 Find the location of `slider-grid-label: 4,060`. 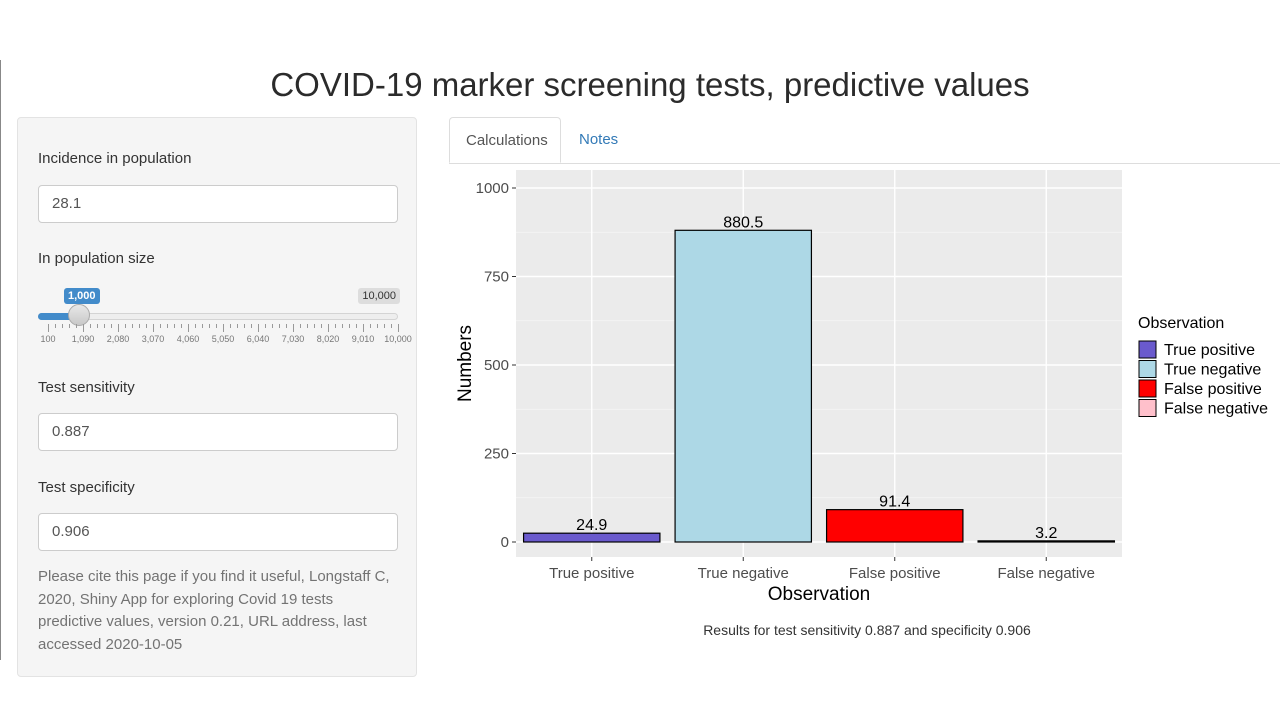

slider-grid-label: 4,060 is located at coordinates (188, 339).